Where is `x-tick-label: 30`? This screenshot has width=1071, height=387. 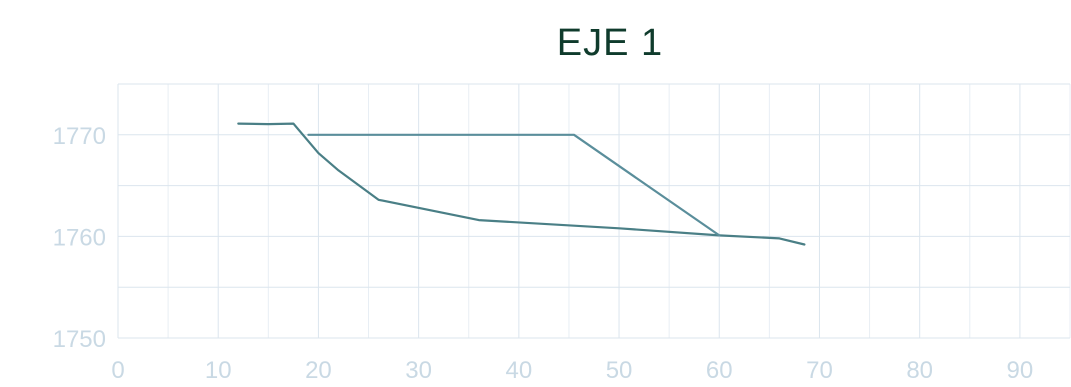
x-tick-label: 30 is located at coordinates (418, 370).